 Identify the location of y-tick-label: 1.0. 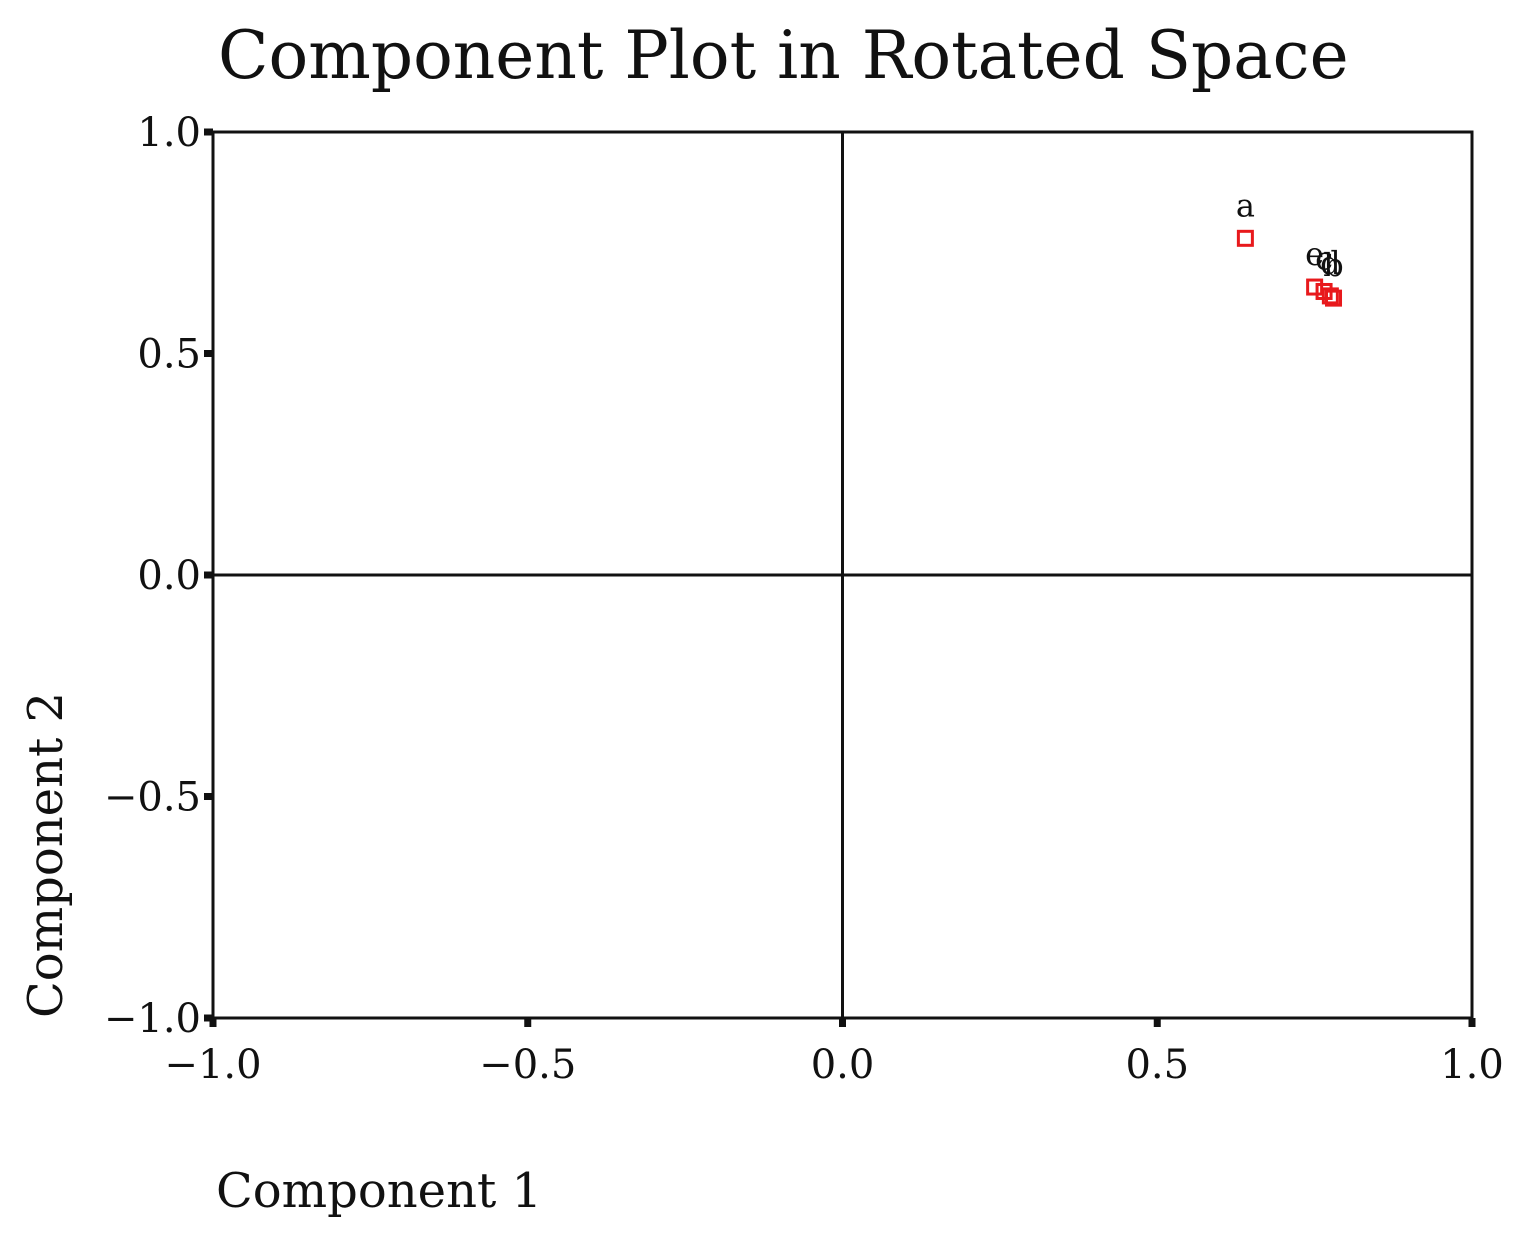
(169, 133).